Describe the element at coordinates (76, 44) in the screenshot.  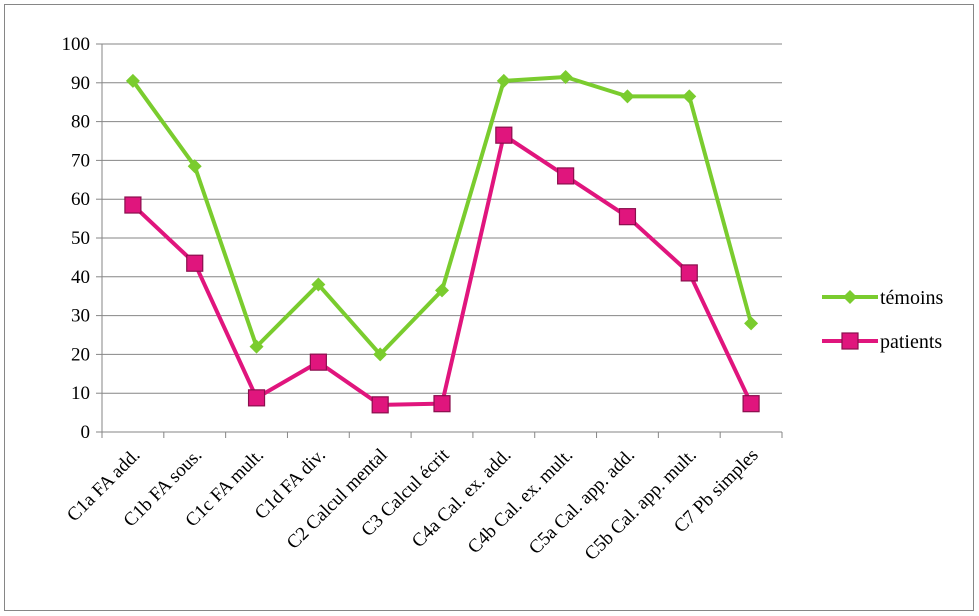
I see `y-tick-label: 100` at that location.